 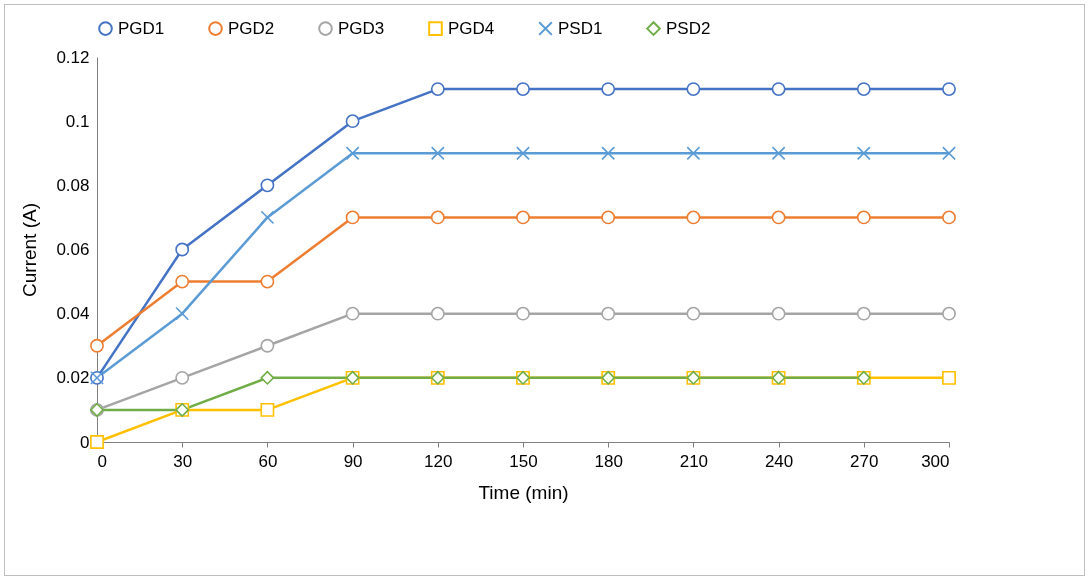 I want to click on legend-label: PGD2, so click(x=251, y=28).